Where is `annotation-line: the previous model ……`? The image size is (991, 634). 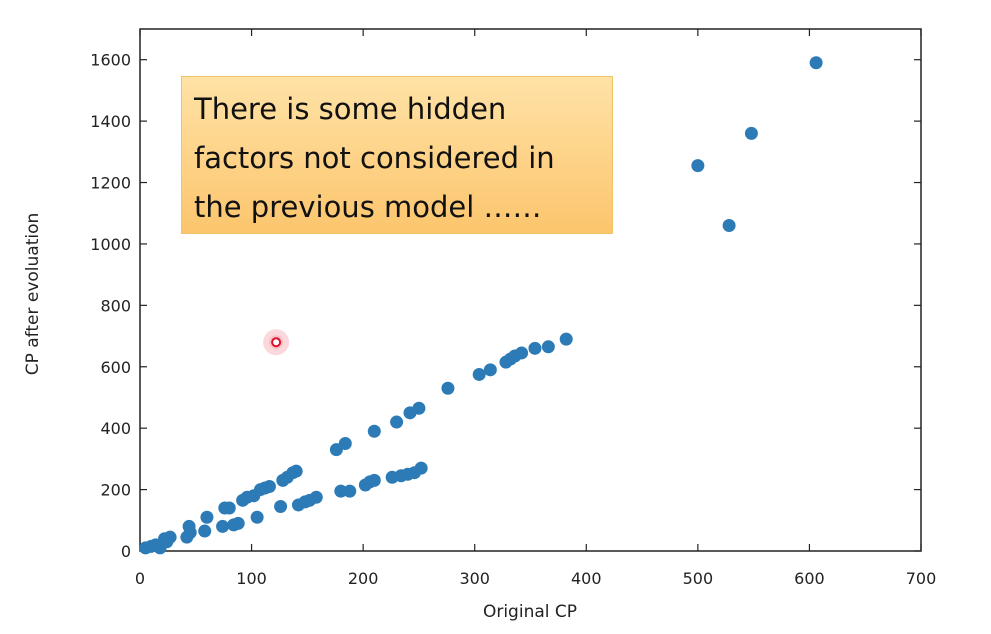 annotation-line: the previous model …… is located at coordinates (368, 207).